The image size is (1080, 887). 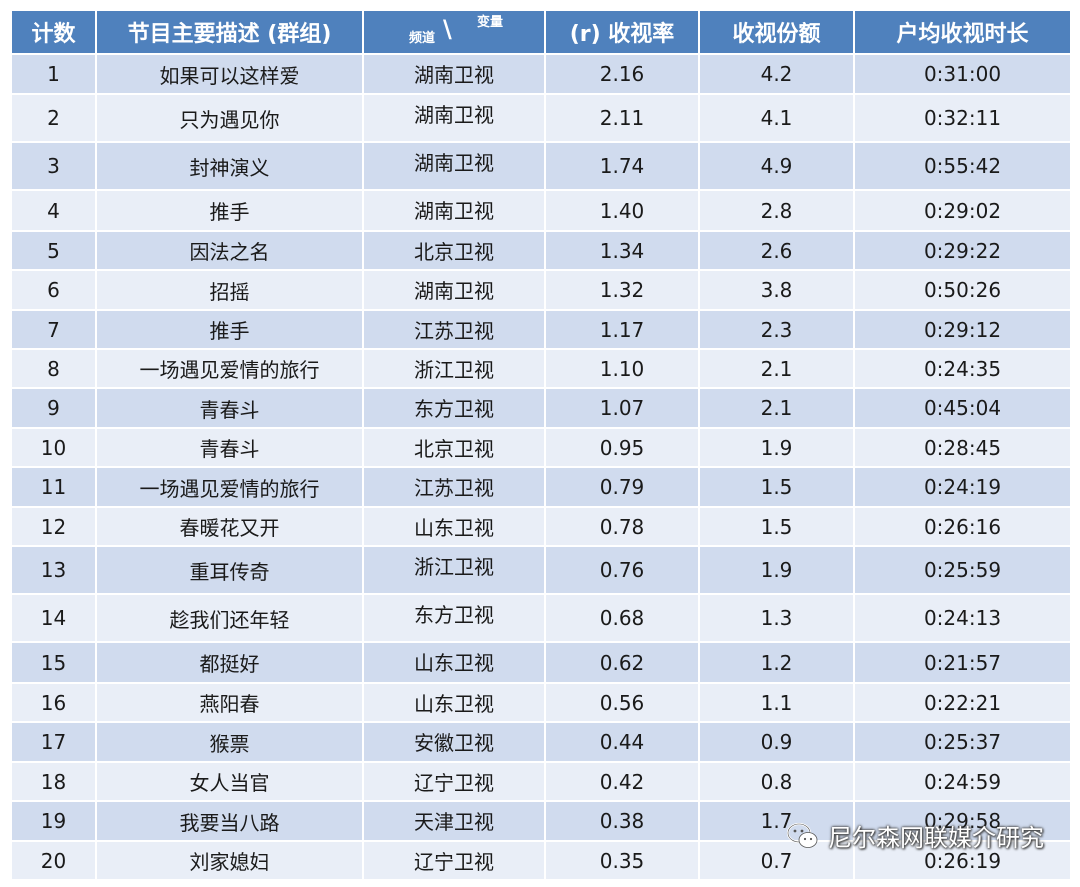 I want to click on cell-share: 1.9, so click(x=777, y=570).